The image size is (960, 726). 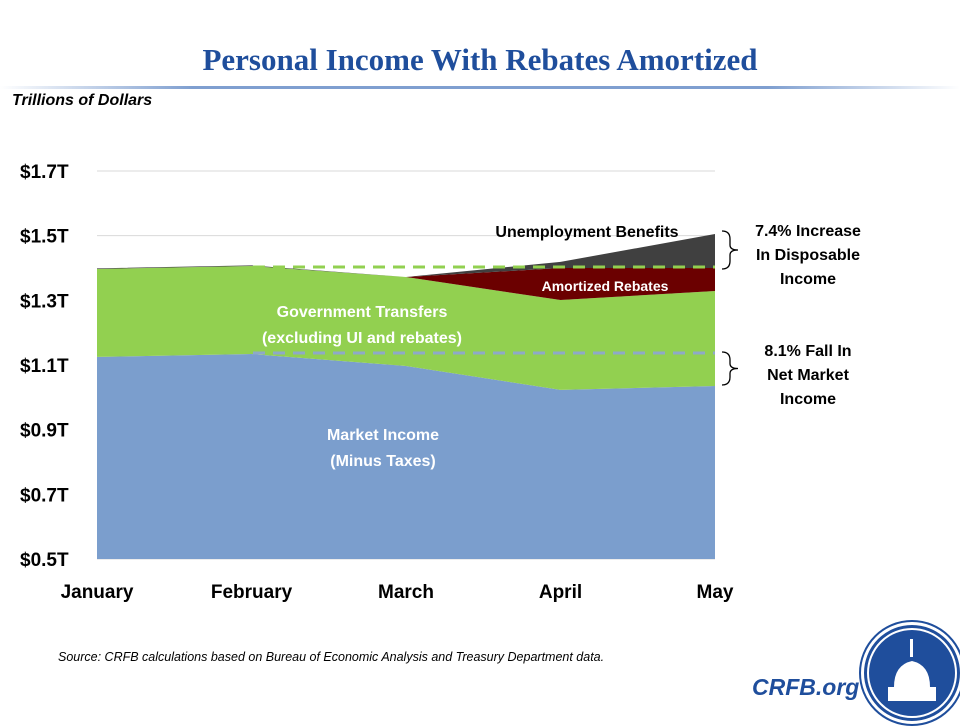 What do you see at coordinates (480, 59) in the screenshot?
I see `chart-title: Personal Income With Rebates Amortized` at bounding box center [480, 59].